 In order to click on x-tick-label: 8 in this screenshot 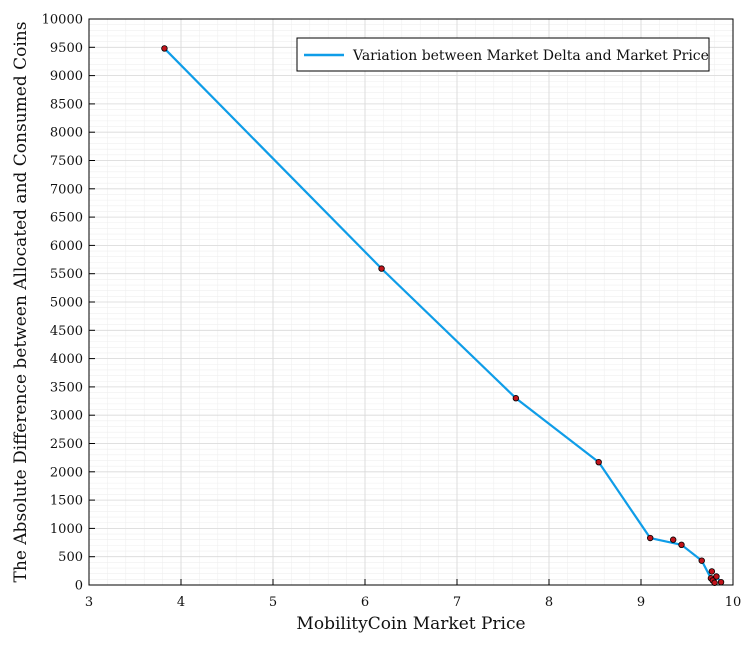, I will do `click(549, 602)`.